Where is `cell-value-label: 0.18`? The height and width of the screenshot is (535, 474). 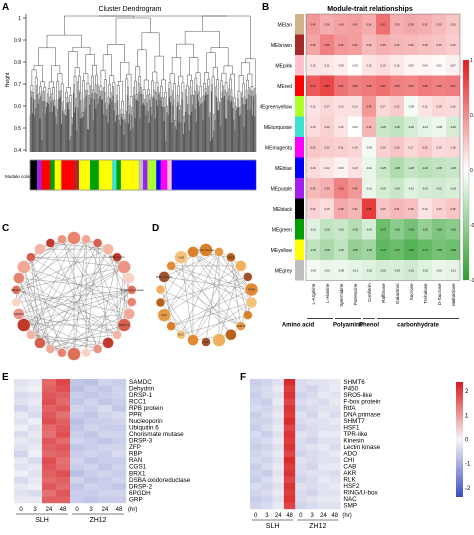
cell-value-label: 0.18 is located at coordinates (439, 106).